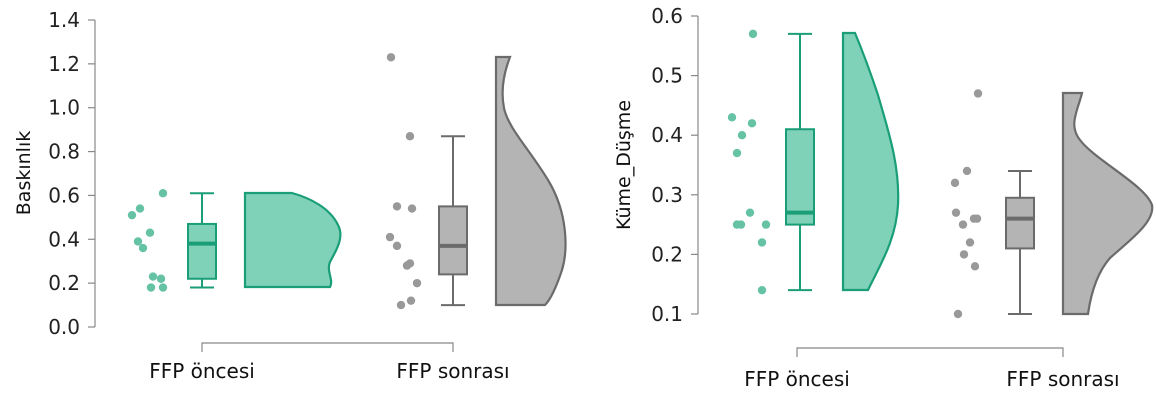 The image size is (1156, 397). Describe the element at coordinates (24, 173) in the screenshot. I see `y-axis-title: Baskınlık` at that location.